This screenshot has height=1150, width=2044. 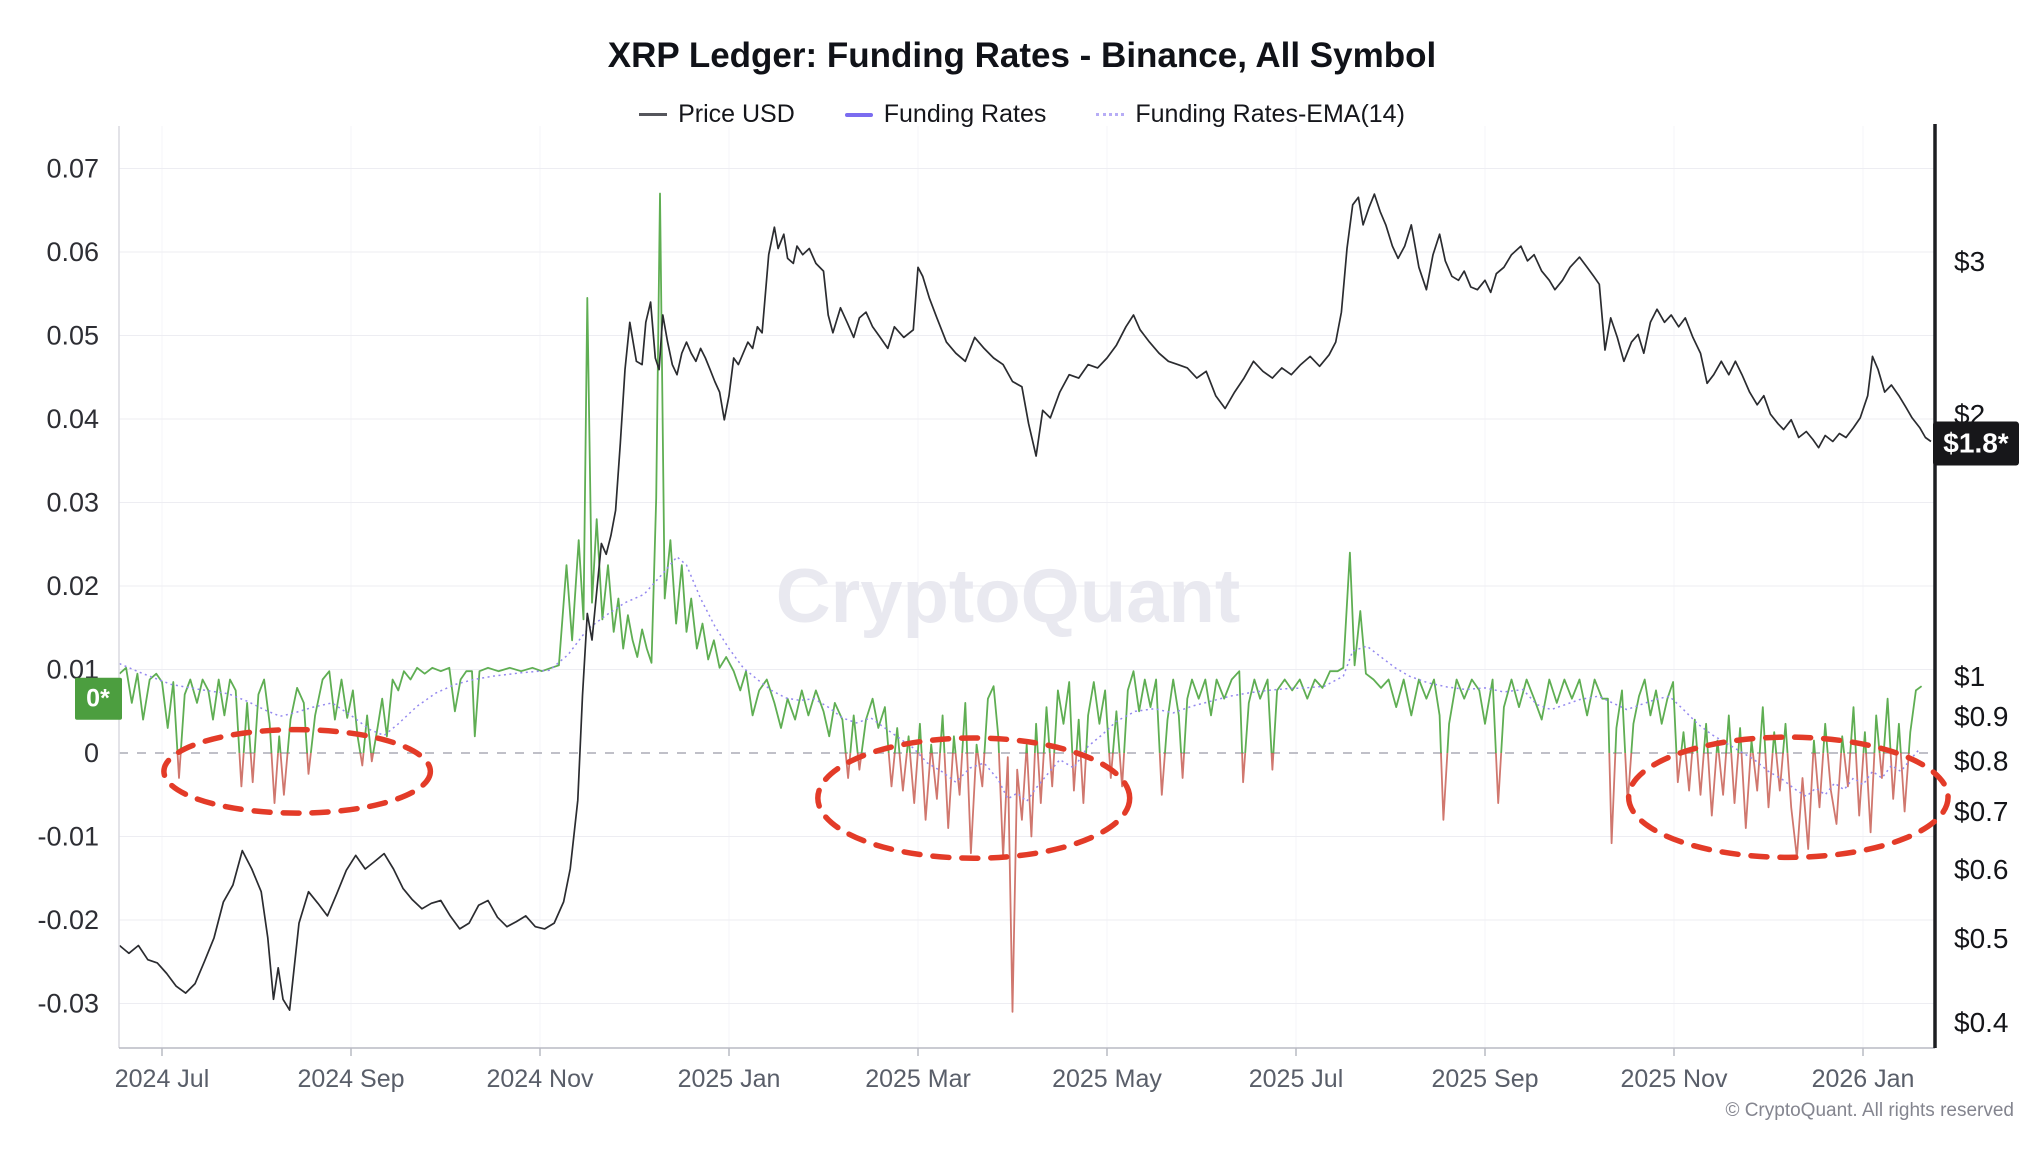 I want to click on legend-label-price-usd: Price USD, so click(x=736, y=114).